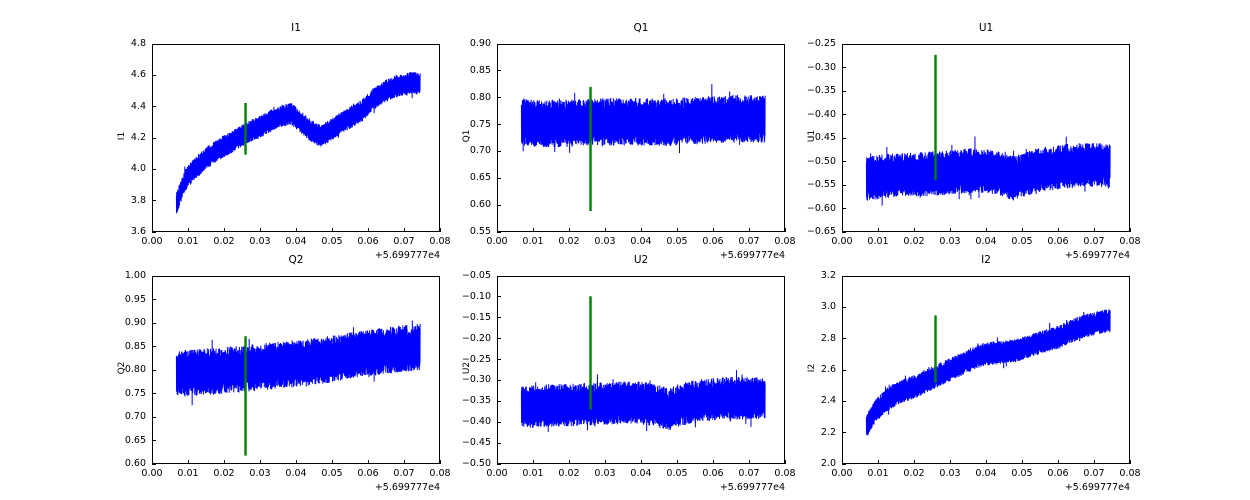 The image size is (1250, 500). Describe the element at coordinates (480, 97) in the screenshot. I see `y-tick-label: 0.80` at that location.